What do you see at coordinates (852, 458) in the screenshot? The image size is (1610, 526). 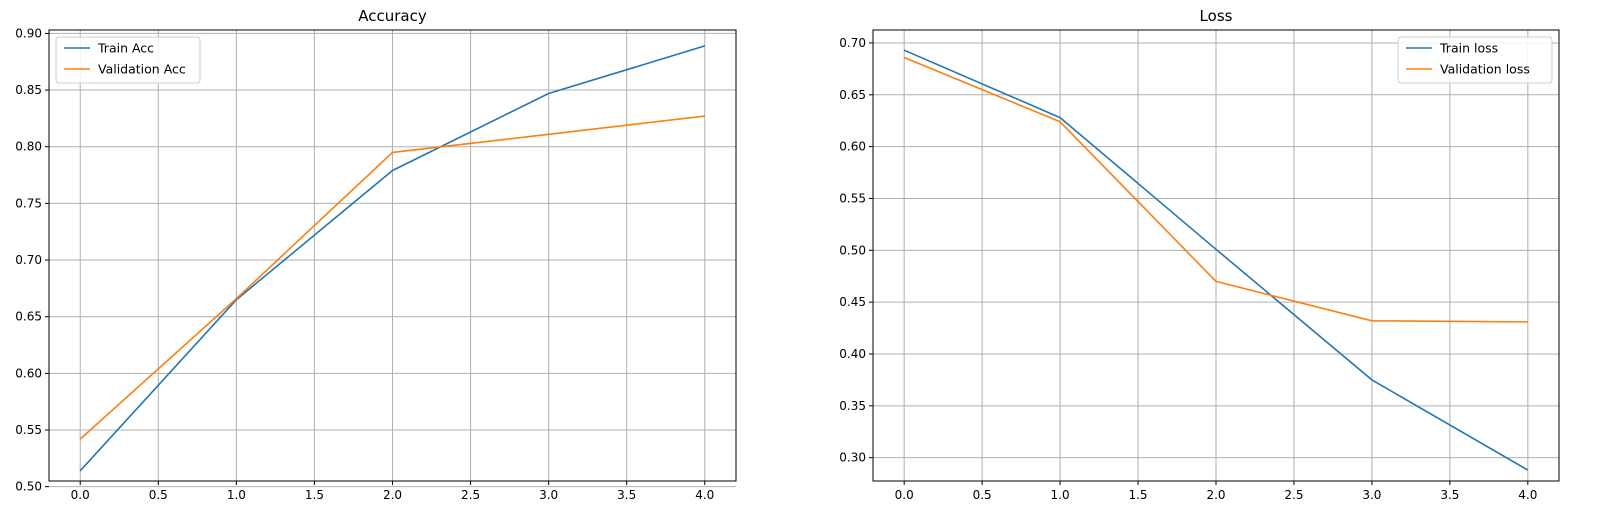 I see `y-tick-label: 0.30` at bounding box center [852, 458].